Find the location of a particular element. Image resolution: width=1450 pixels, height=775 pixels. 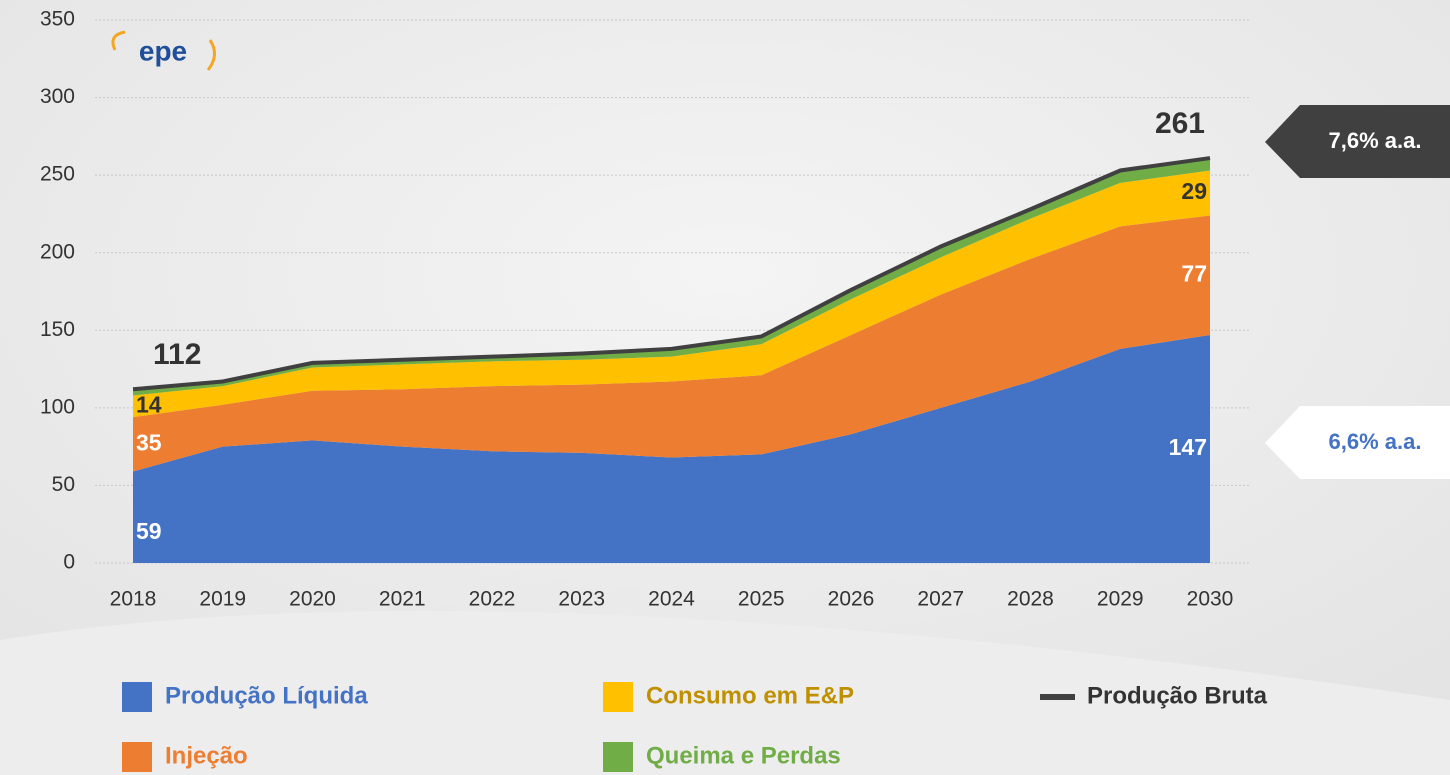

x-tick-label: 2029 is located at coordinates (1120, 599).